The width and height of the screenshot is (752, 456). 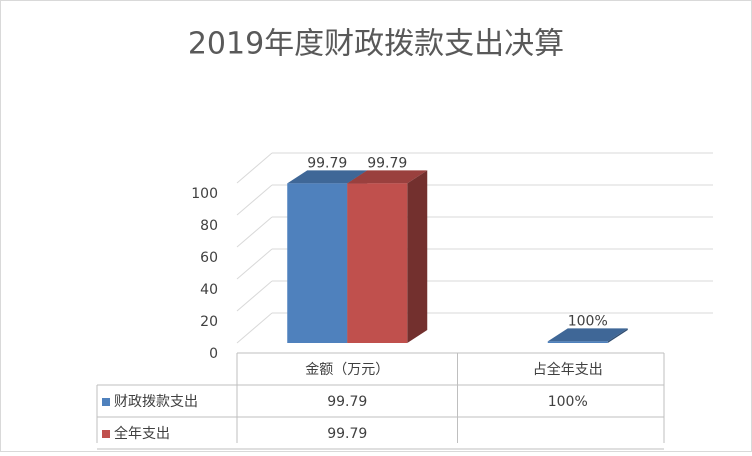 What do you see at coordinates (209, 258) in the screenshot?
I see `y-tick-label: 60` at bounding box center [209, 258].